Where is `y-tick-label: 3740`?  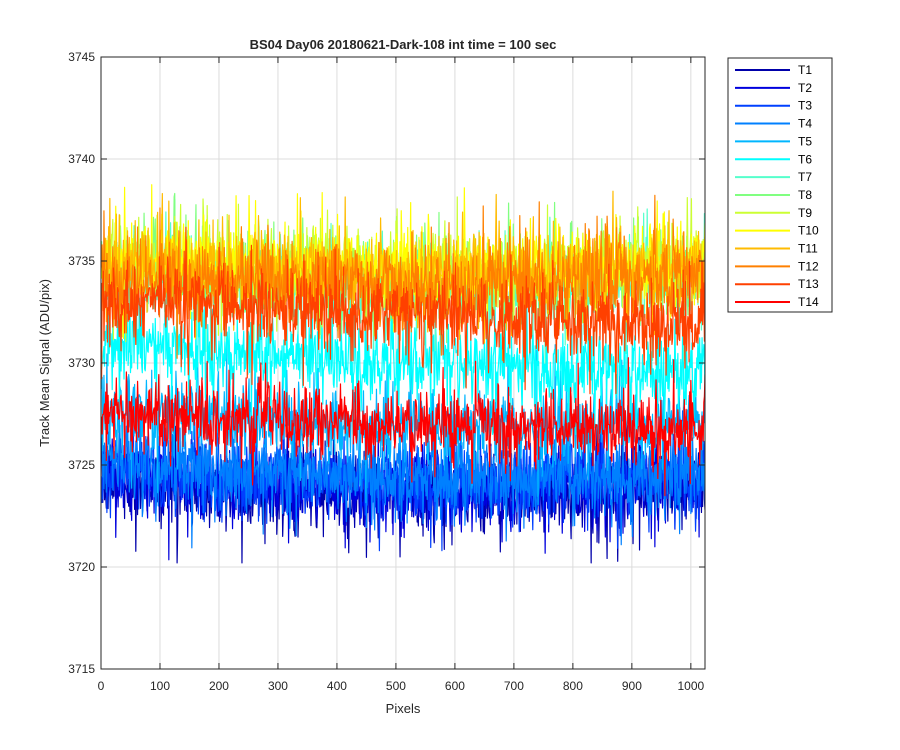
y-tick-label: 3740 is located at coordinates (81, 159).